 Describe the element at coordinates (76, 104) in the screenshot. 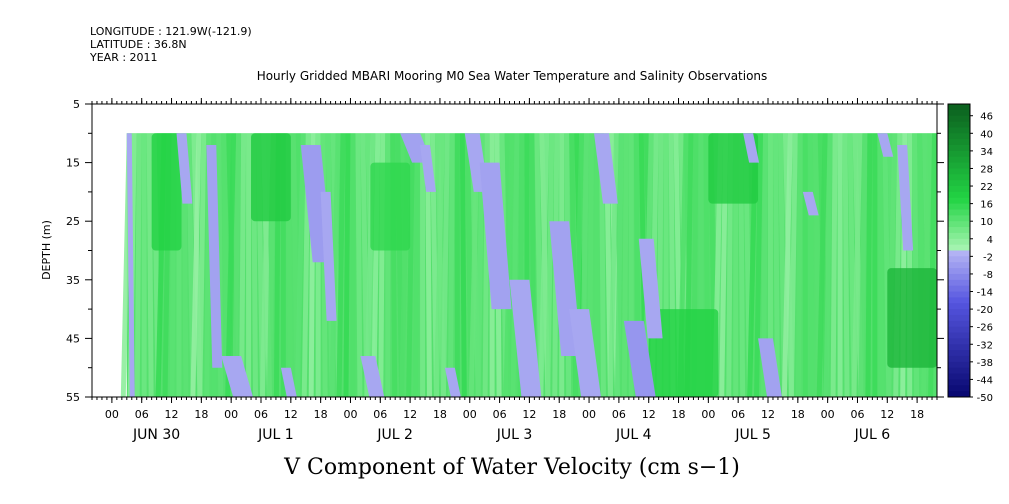

I see `y-tick-label: 5` at that location.